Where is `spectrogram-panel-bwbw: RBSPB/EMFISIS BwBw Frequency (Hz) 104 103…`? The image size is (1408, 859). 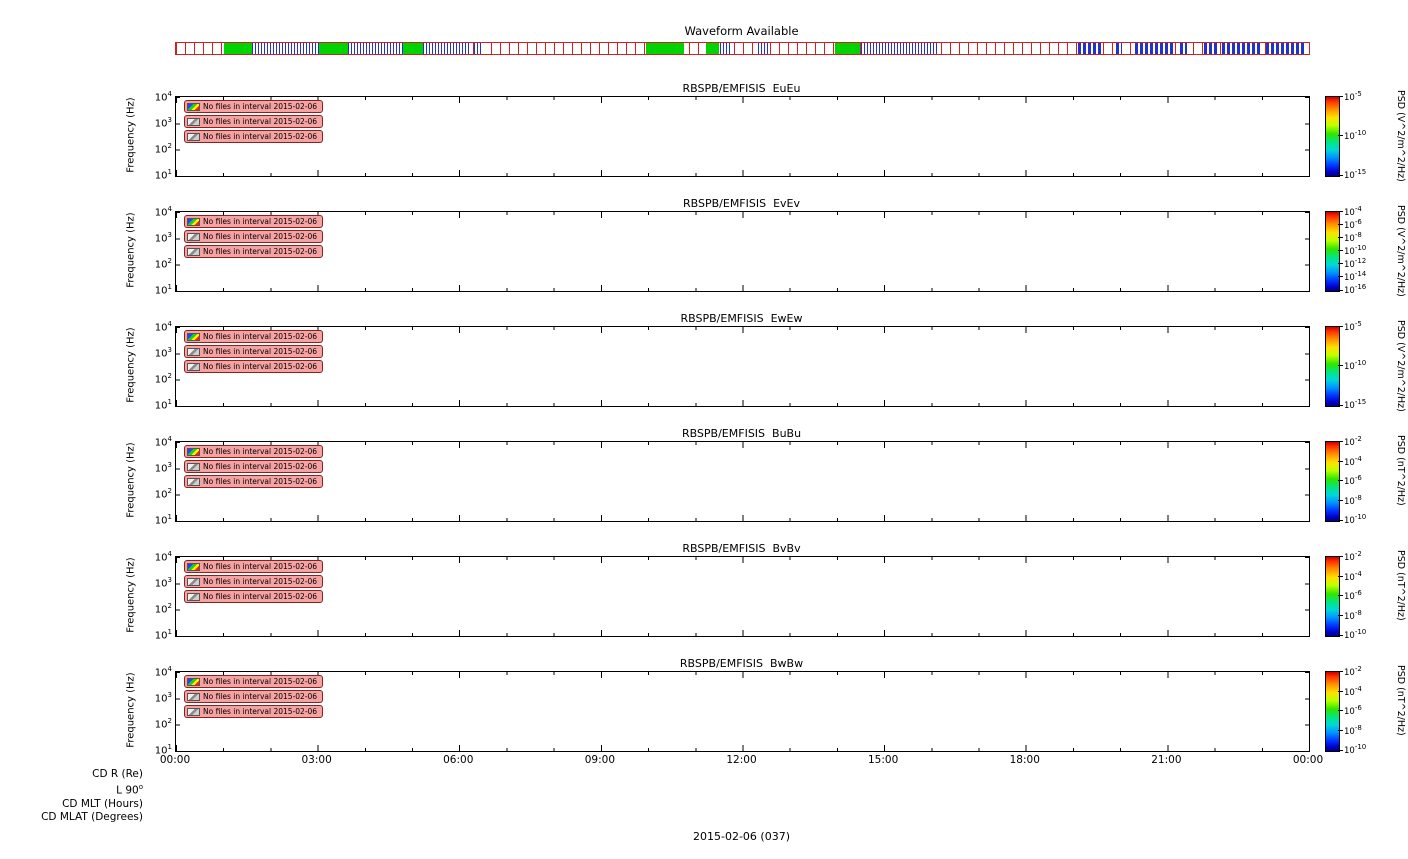
spectrogram-panel-bwbw: RBSPB/EMFISIS BwBw Frequency (Hz) 104 103… is located at coordinates (704, 714).